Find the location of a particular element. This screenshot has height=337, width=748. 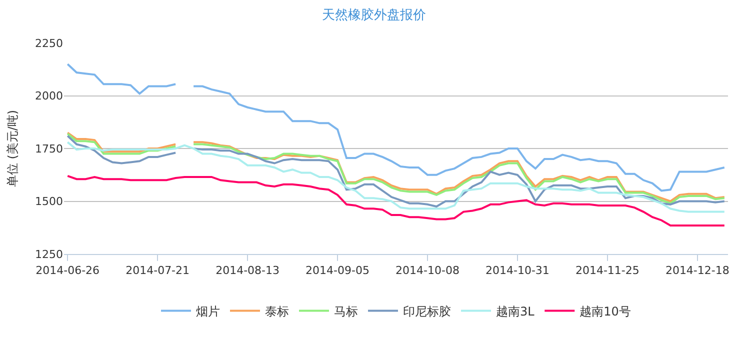

legend-label: 烟片 is located at coordinates (208, 311).